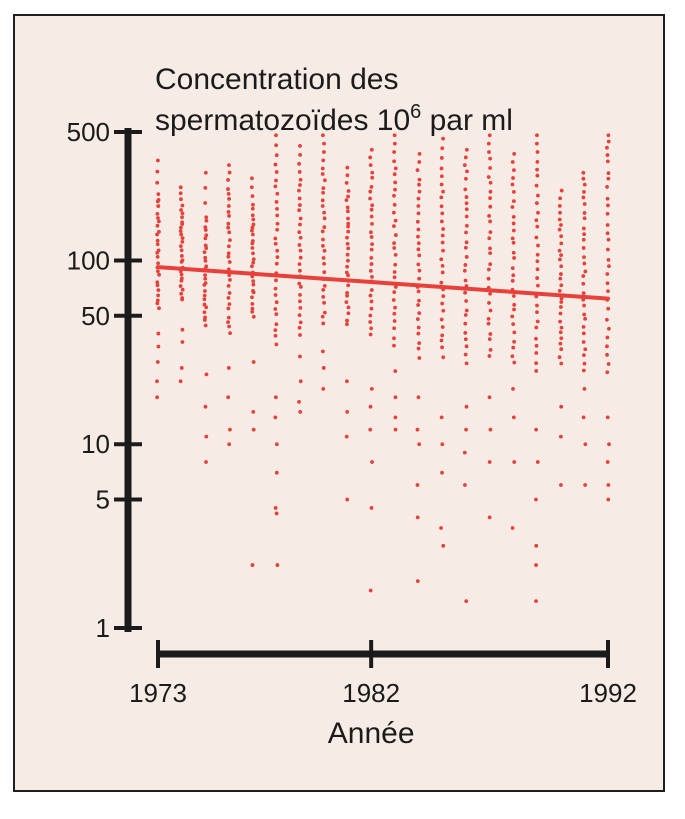 The image size is (685, 819). What do you see at coordinates (95, 444) in the screenshot?
I see `y-tick-label: 10` at bounding box center [95, 444].